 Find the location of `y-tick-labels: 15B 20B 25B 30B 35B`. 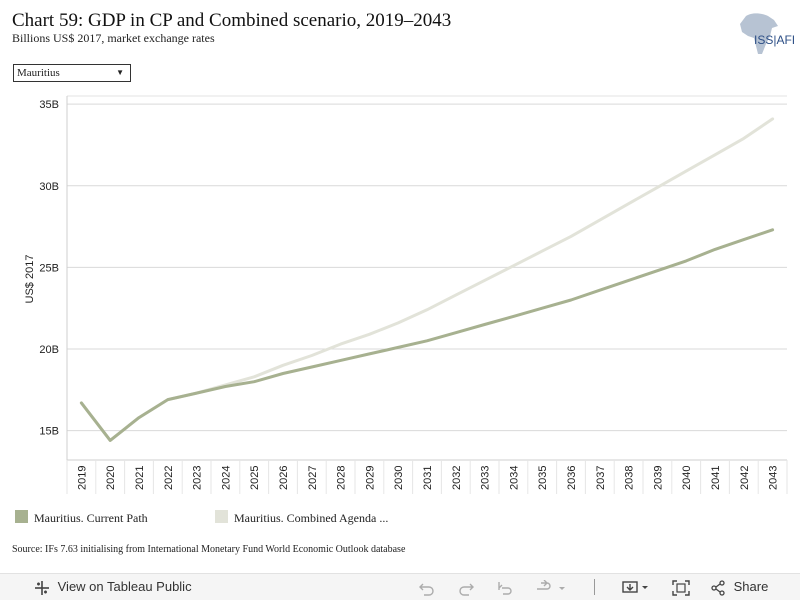

y-tick-labels: 15B 20B 25B 30B 35B is located at coordinates (49, 268).